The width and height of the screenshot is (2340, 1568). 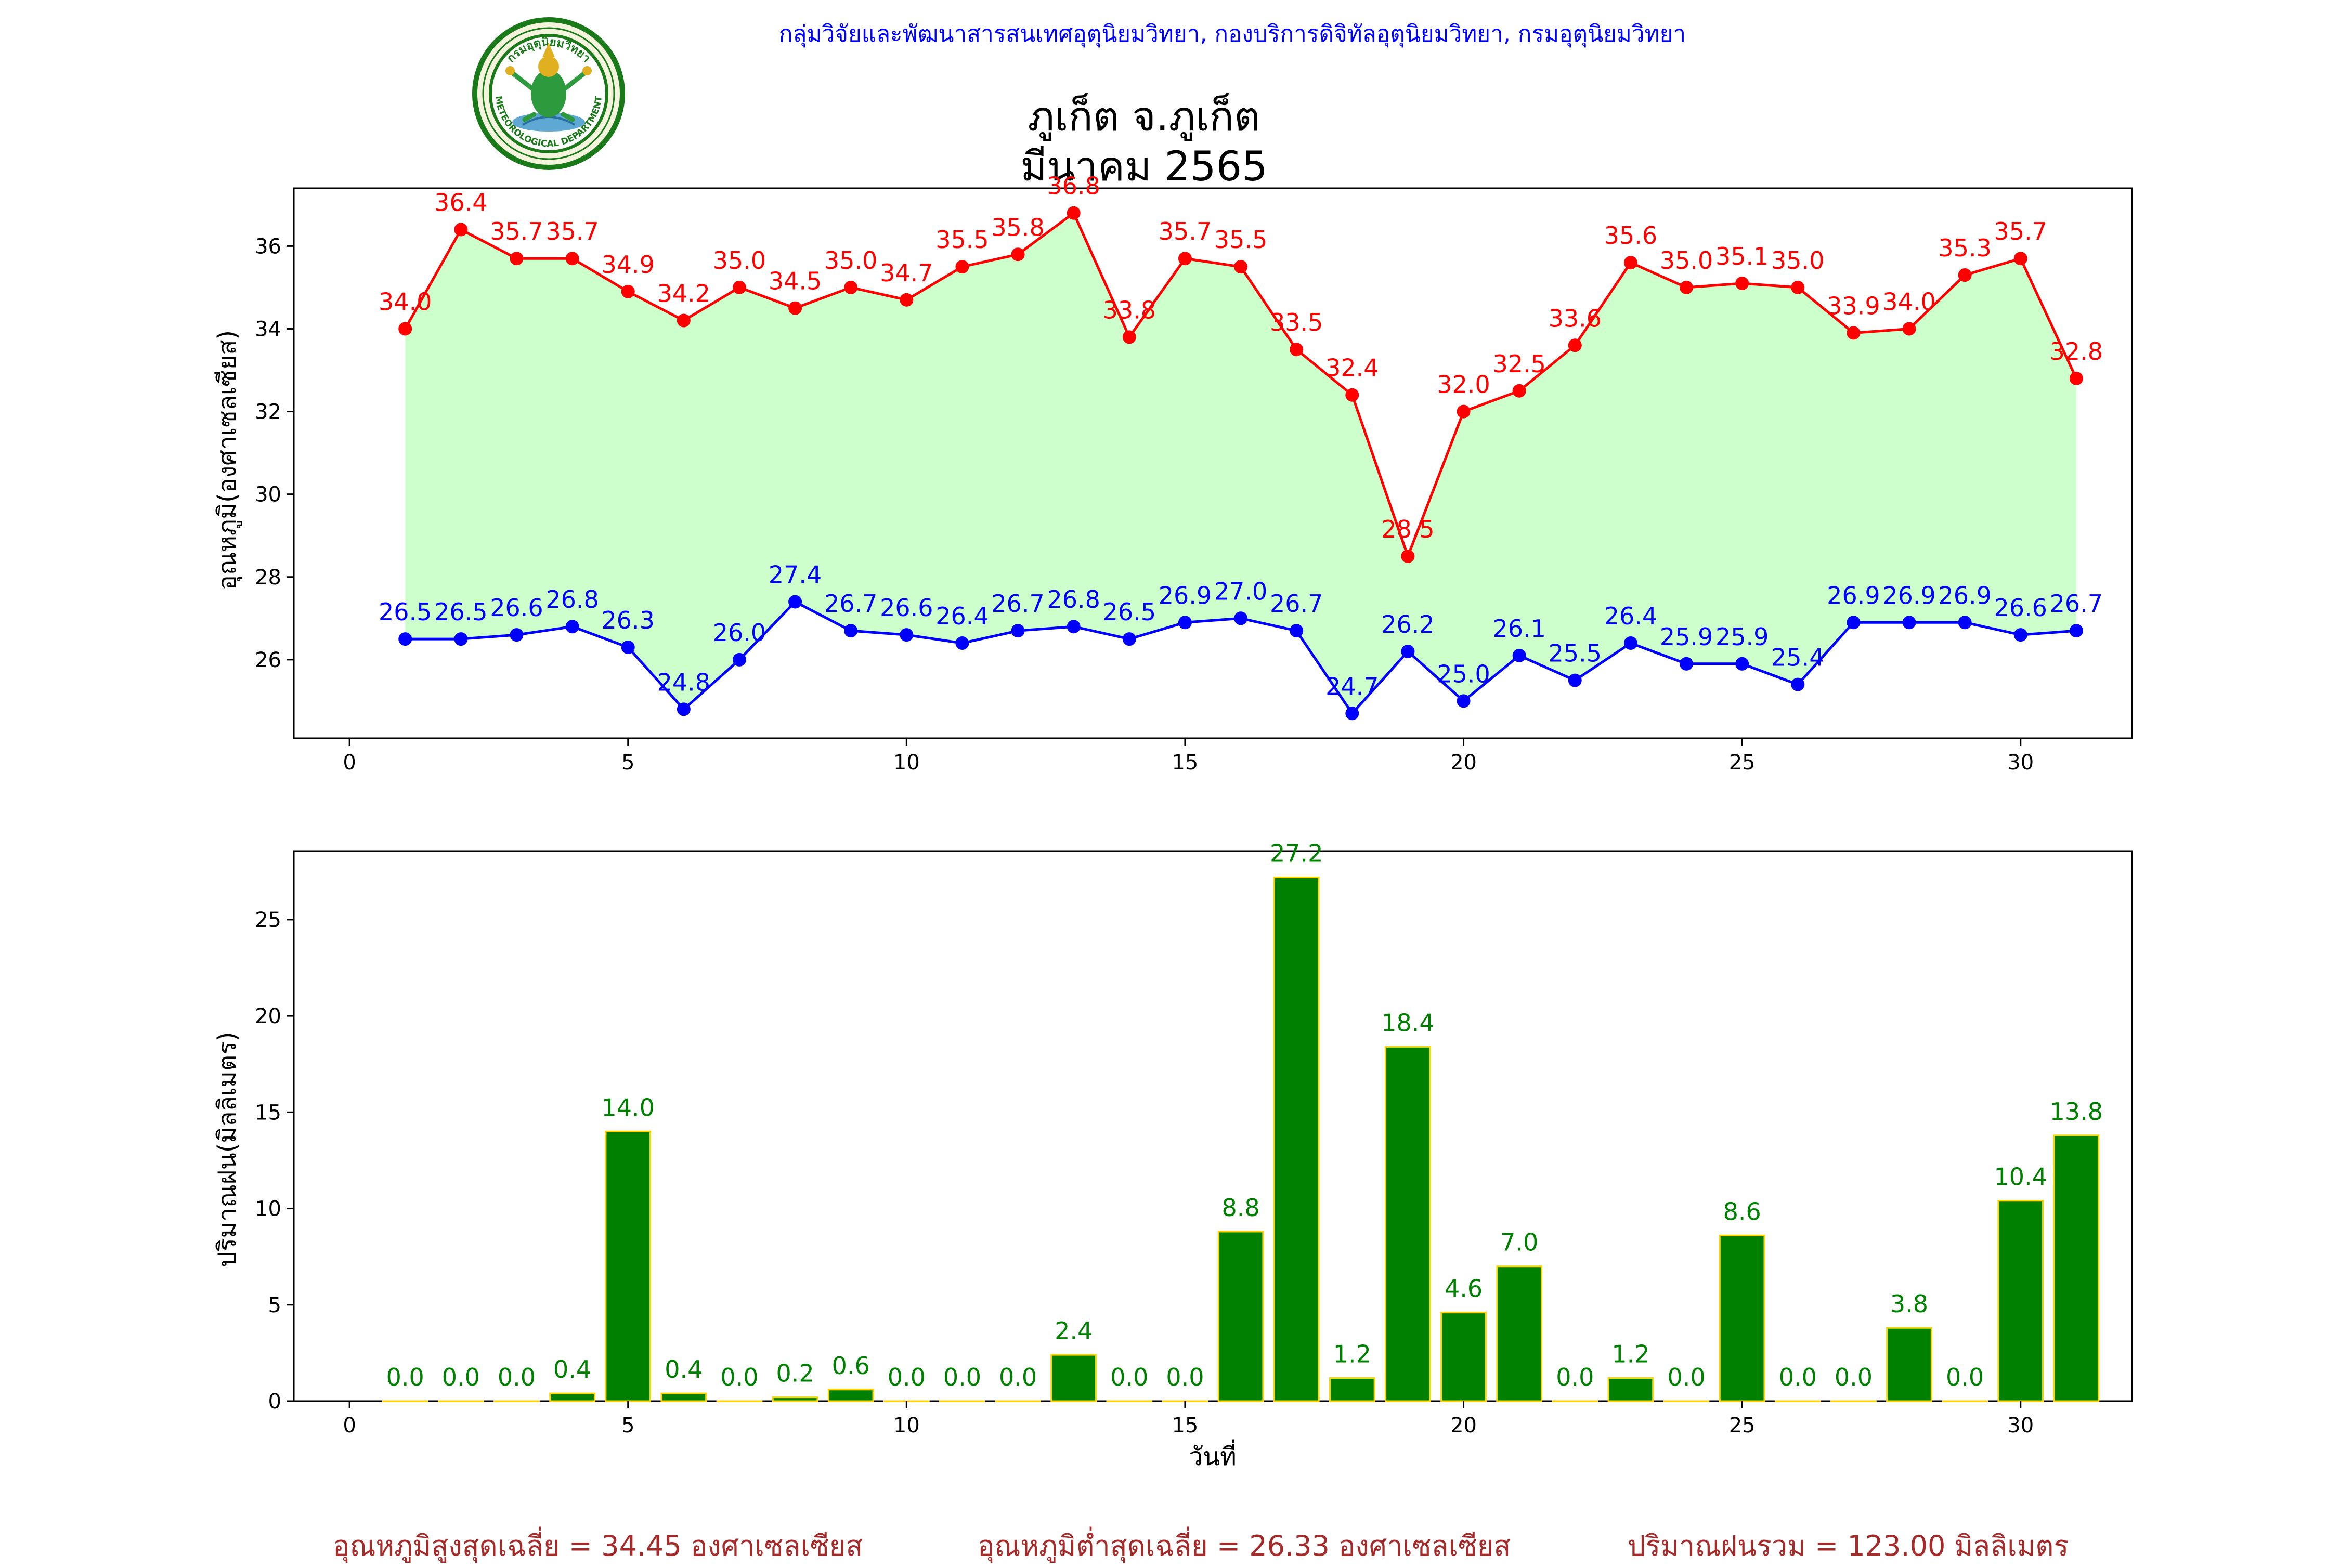 I want to click on summary-total-rain: ปริมาณฝนรวม = 123.00 มิลลิเมตร, so click(x=1848, y=1545).